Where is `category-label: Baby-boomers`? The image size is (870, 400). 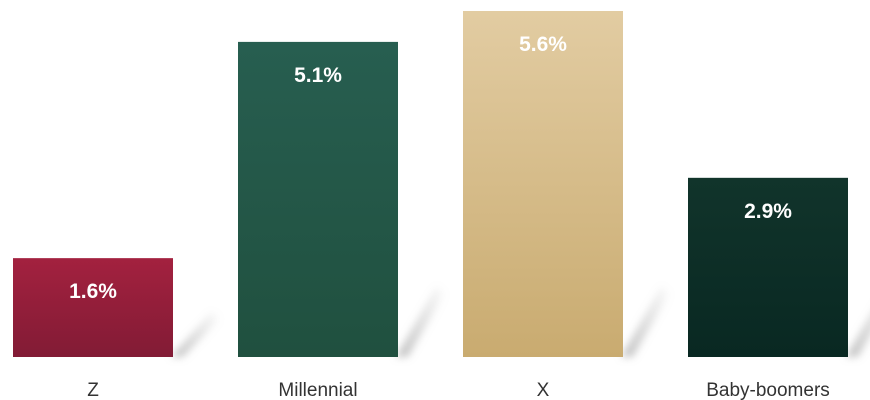
category-label: Baby-boomers is located at coordinates (768, 390).